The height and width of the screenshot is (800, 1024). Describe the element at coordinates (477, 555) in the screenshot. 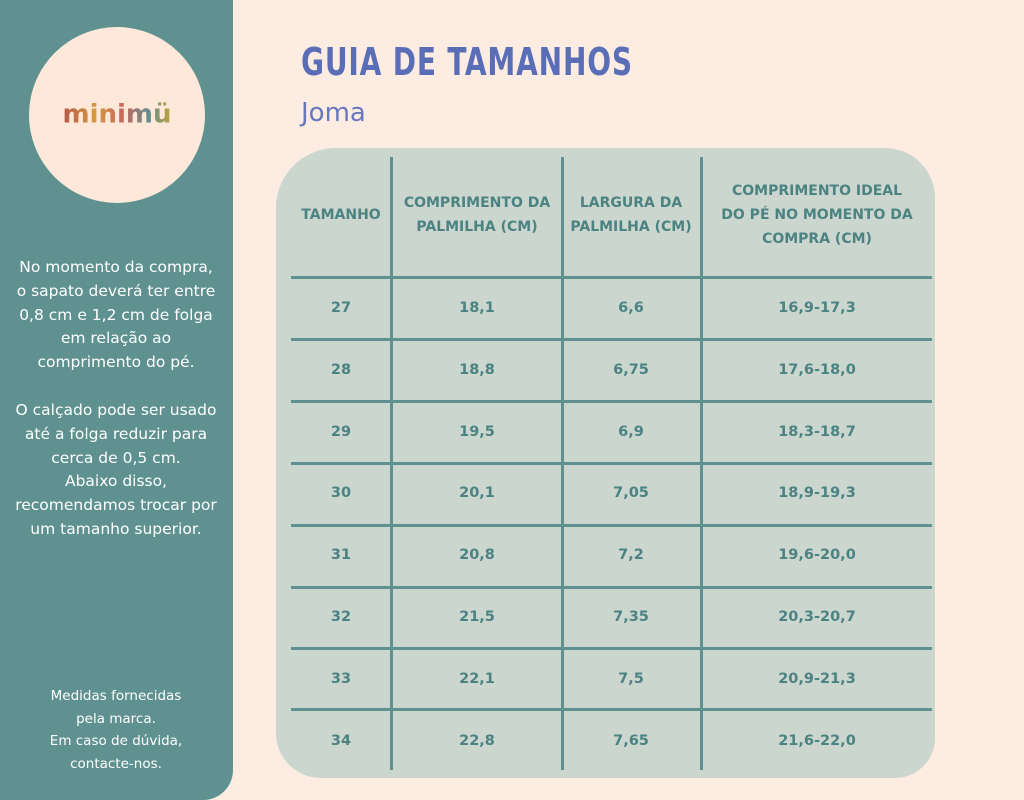

I see `table-cell: 20,8` at that location.